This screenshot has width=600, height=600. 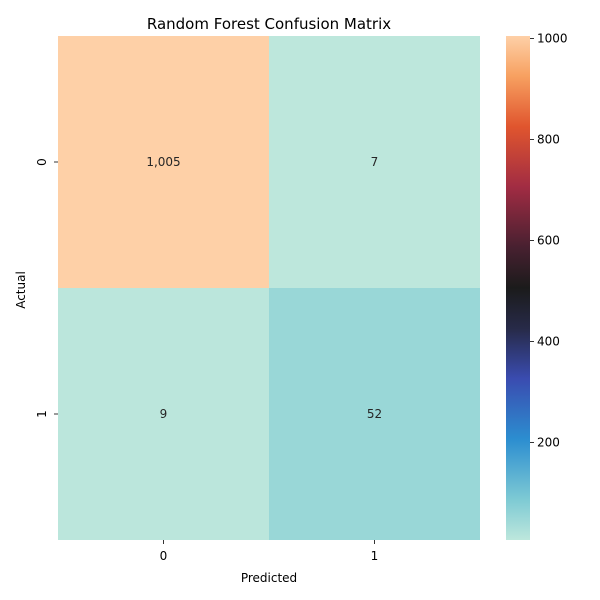 I want to click on x-tick-label-1: 1, so click(x=375, y=556).